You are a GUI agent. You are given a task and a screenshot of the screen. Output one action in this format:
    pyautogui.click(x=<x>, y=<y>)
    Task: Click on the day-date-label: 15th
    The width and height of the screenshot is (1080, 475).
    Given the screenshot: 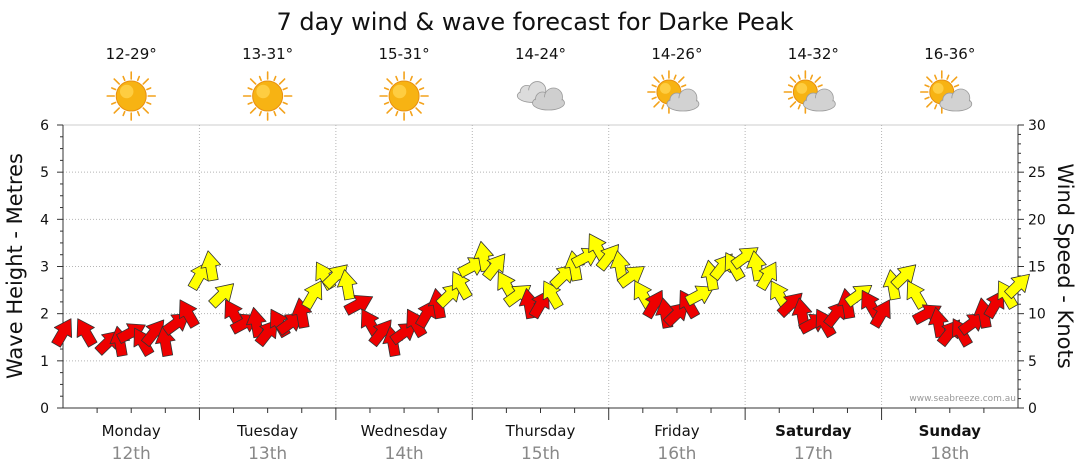 What is the action you would take?
    pyautogui.click(x=540, y=454)
    